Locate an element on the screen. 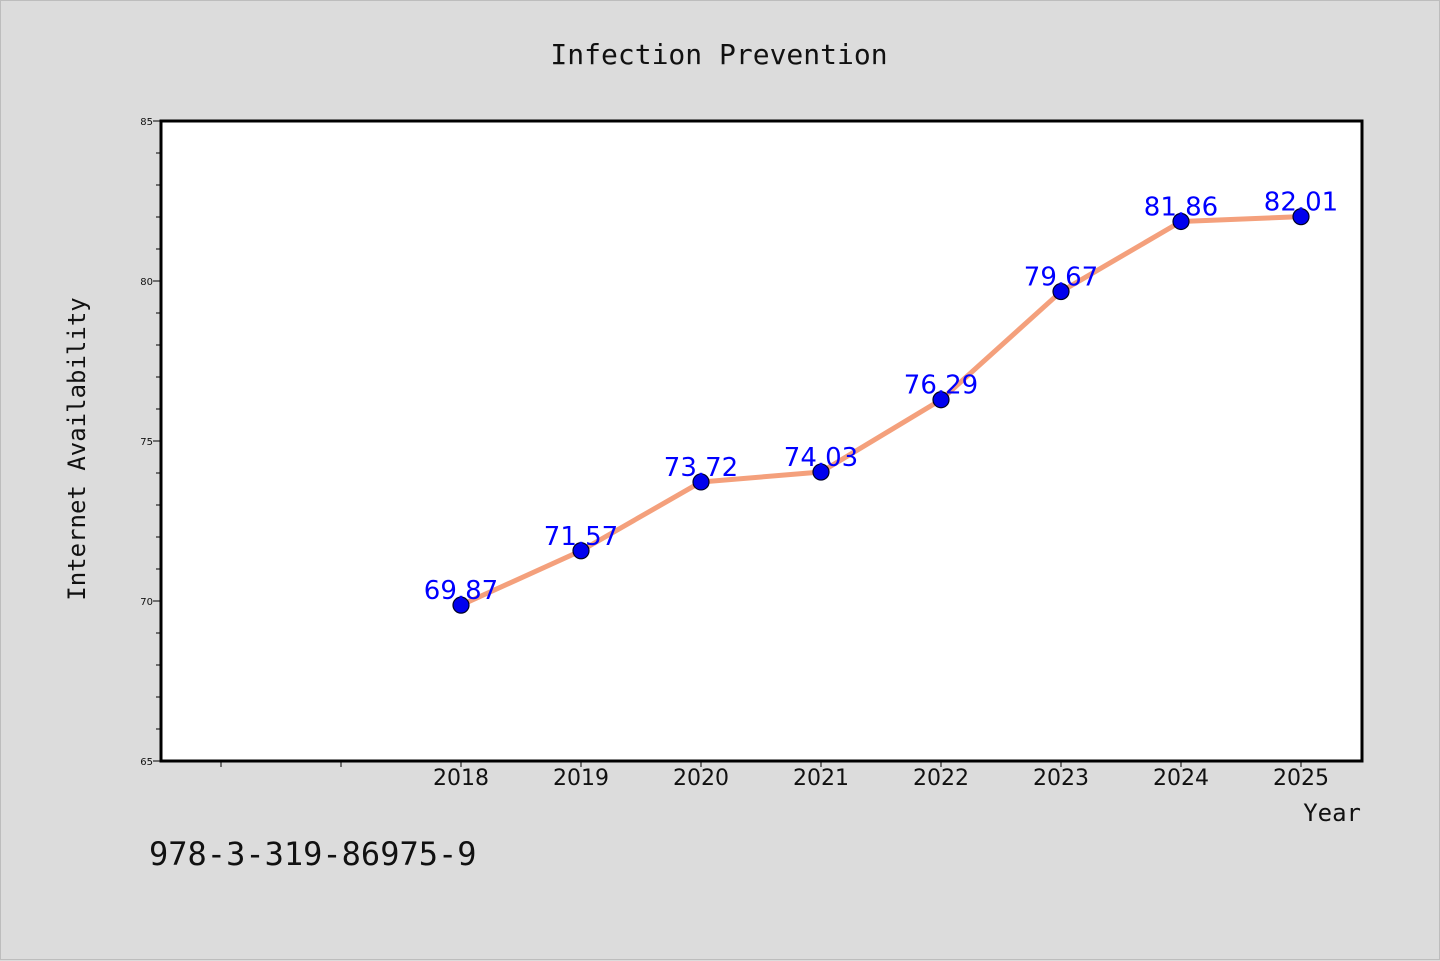 The height and width of the screenshot is (961, 1440). y-tick-label: 65 is located at coordinates (146, 762).